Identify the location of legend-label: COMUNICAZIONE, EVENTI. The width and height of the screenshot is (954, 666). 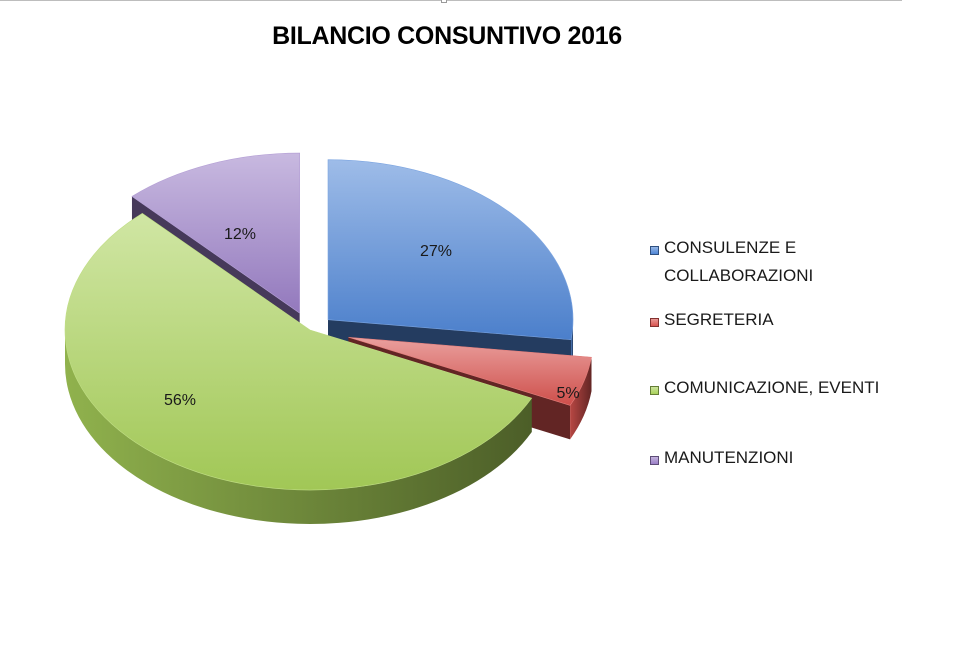
(772, 387).